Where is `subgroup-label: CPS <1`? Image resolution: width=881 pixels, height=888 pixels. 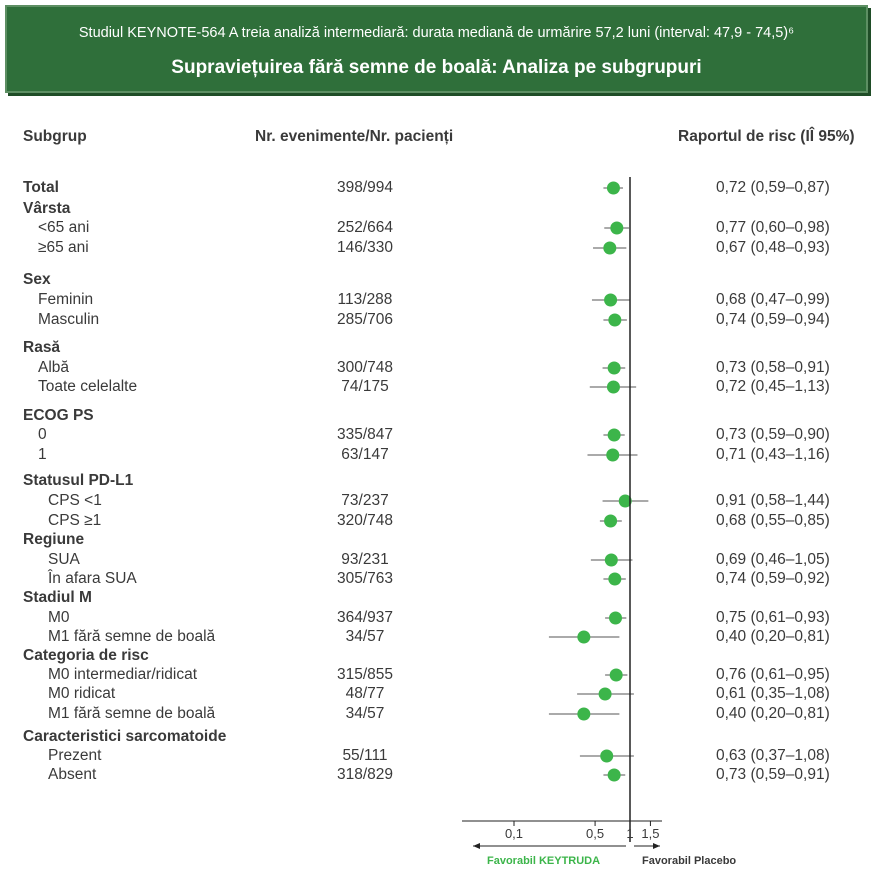 subgroup-label: CPS <1 is located at coordinates (75, 500).